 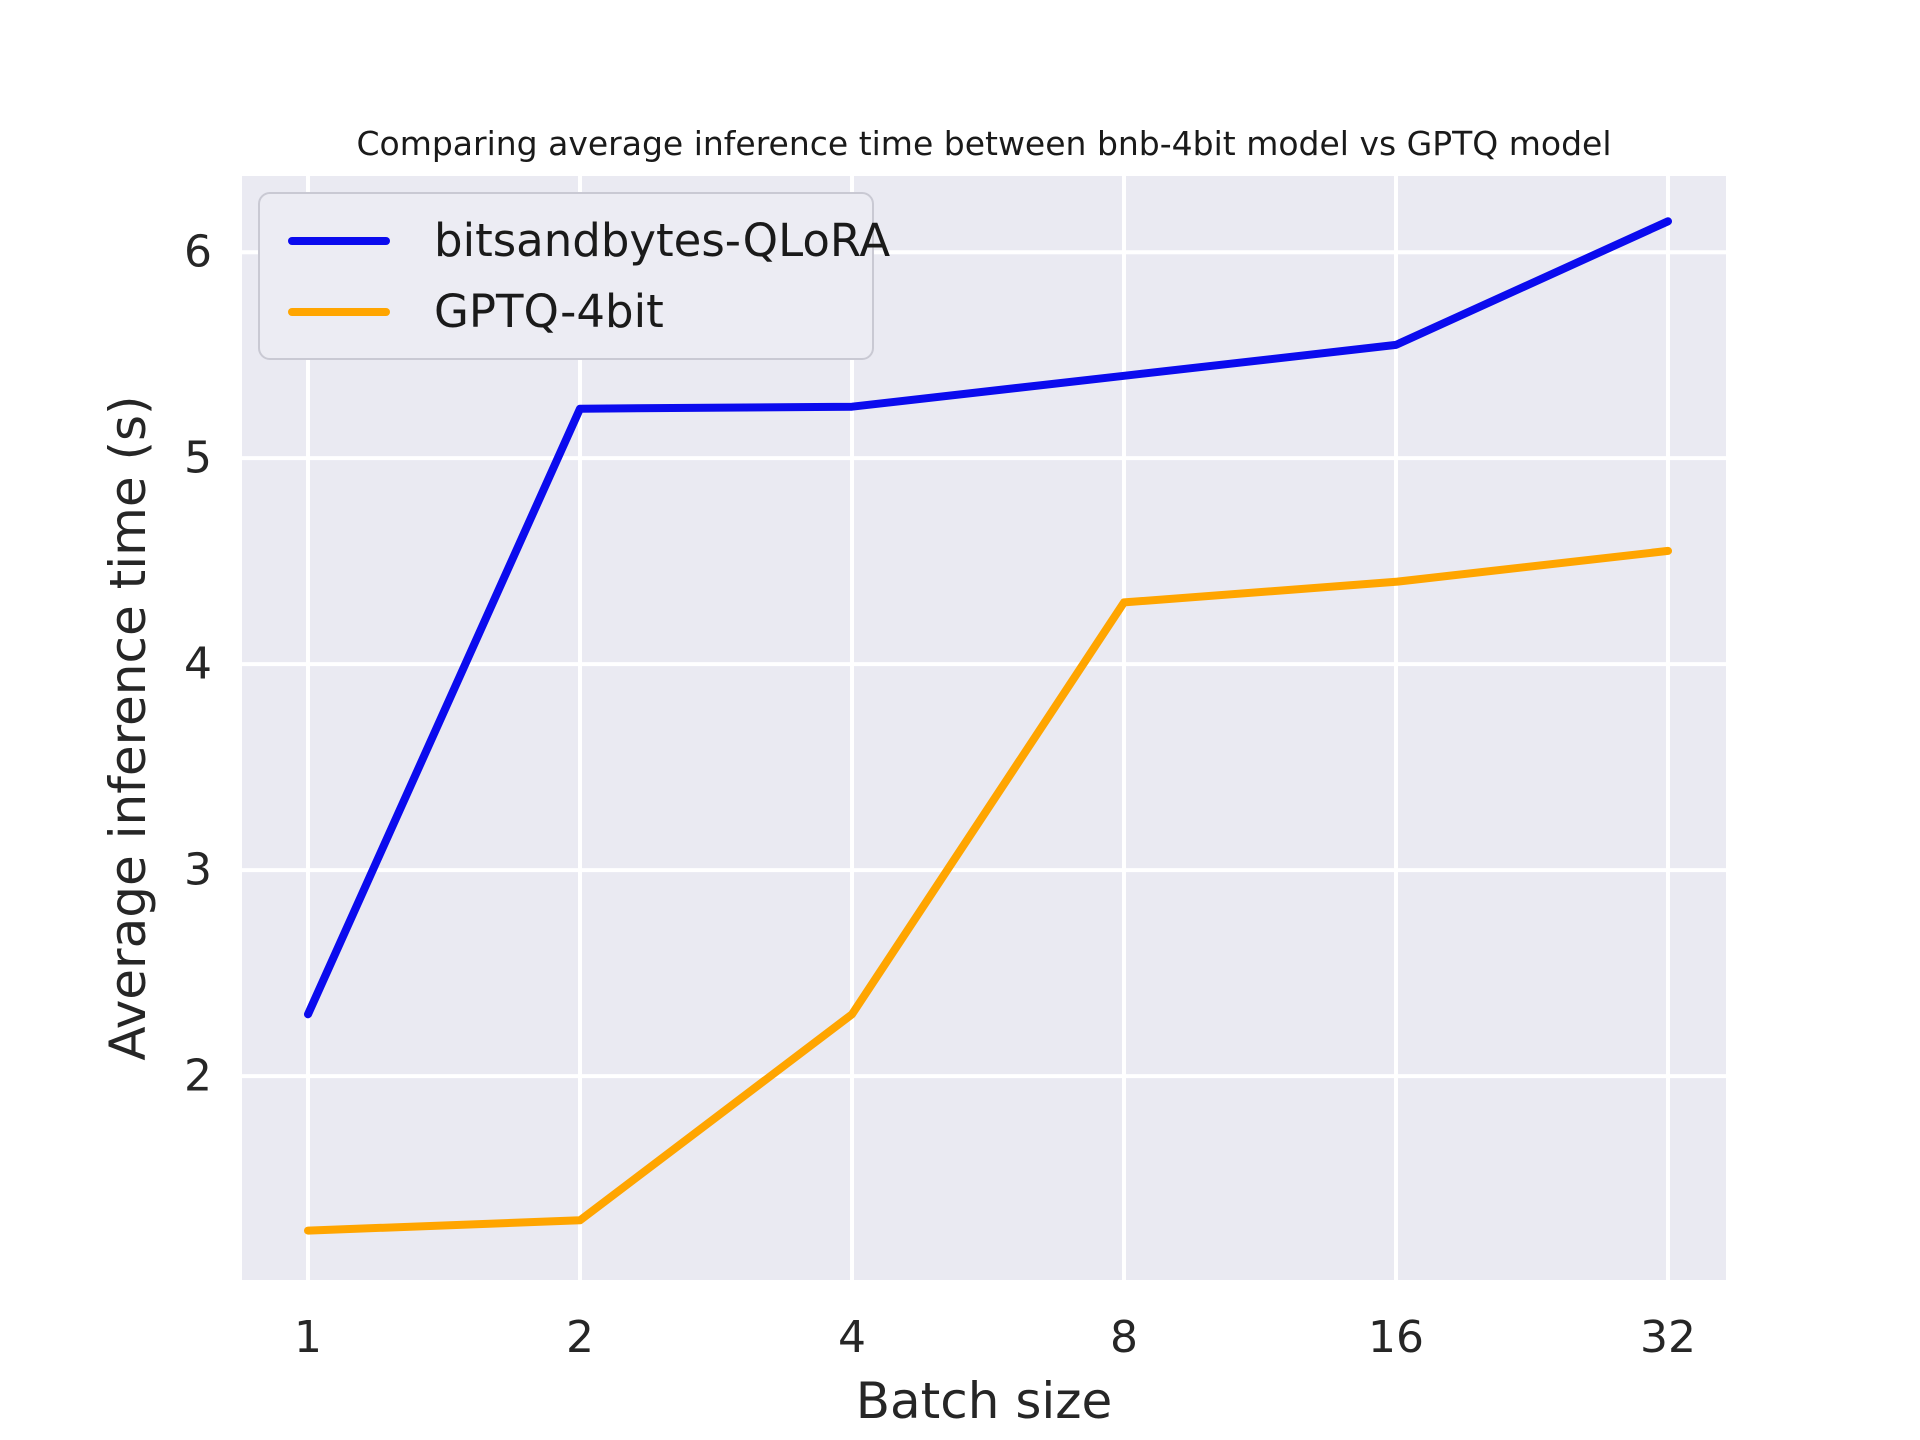 I want to click on x-tick-label: 1, so click(x=308, y=1337).